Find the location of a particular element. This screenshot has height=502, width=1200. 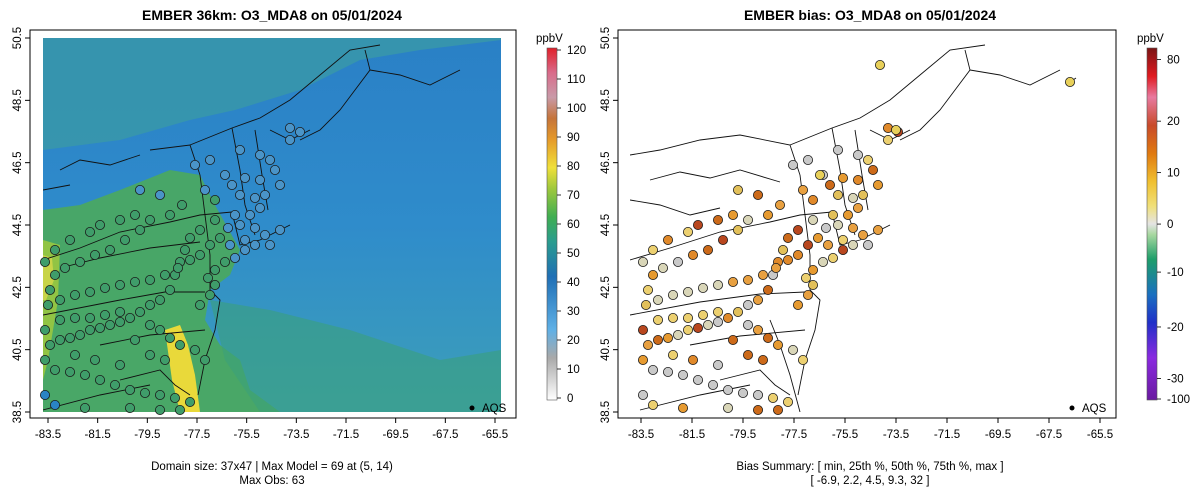

left-xtick-label: -67.5 is located at coordinates (445, 435).